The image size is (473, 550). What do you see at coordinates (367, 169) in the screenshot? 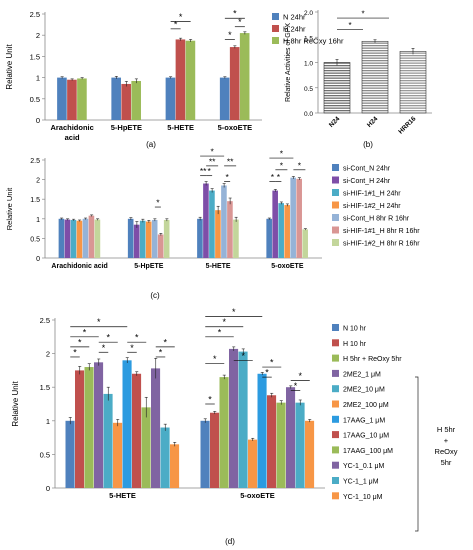
I see `legend-label: si-Cont_N 24hr` at bounding box center [367, 169].